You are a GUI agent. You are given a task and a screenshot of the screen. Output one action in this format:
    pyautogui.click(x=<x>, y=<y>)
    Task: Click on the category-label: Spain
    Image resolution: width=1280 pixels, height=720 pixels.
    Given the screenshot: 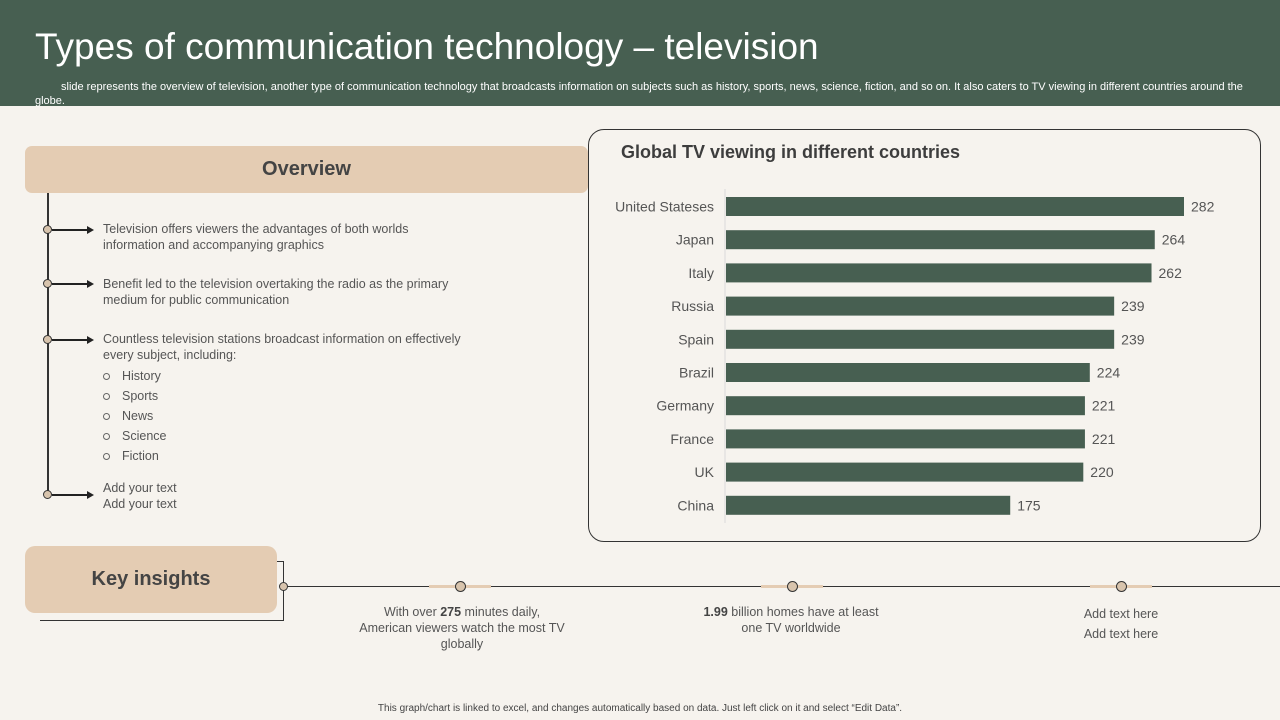 What is the action you would take?
    pyautogui.click(x=696, y=339)
    